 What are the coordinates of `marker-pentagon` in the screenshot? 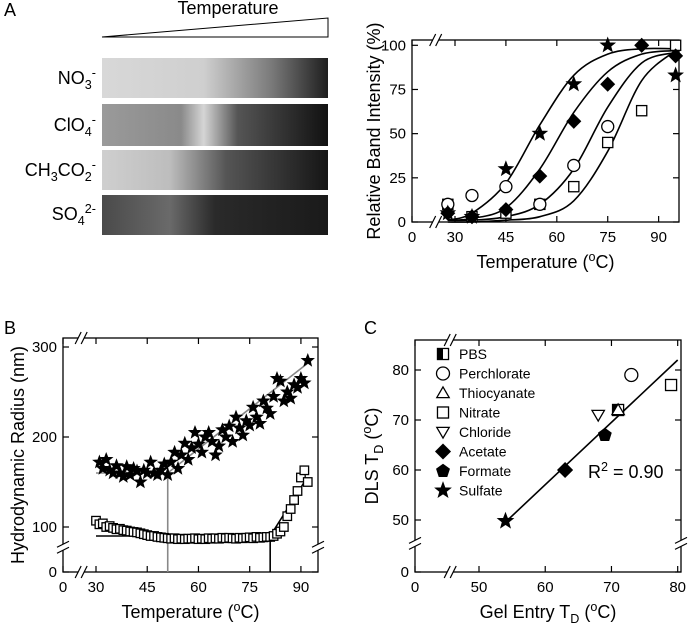 It's located at (604, 434).